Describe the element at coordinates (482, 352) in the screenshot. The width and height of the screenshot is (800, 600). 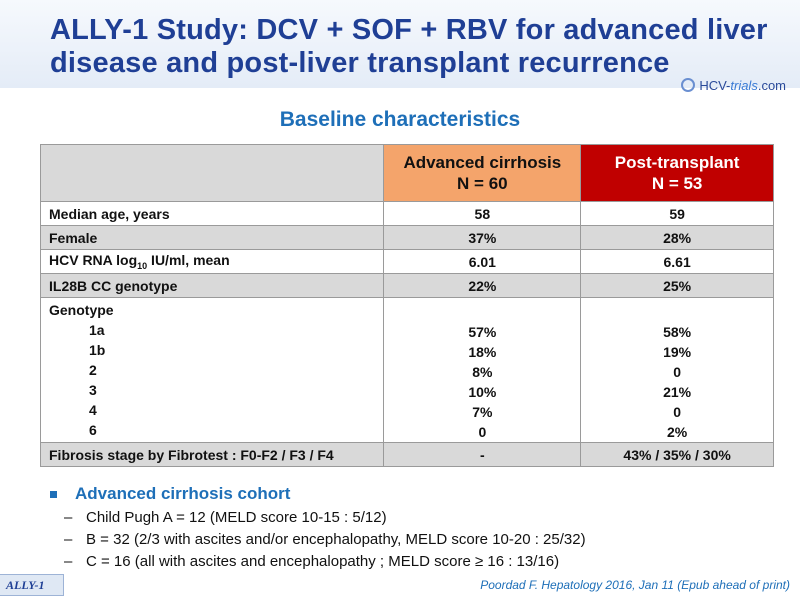
I see `genotype-value: 18%` at that location.